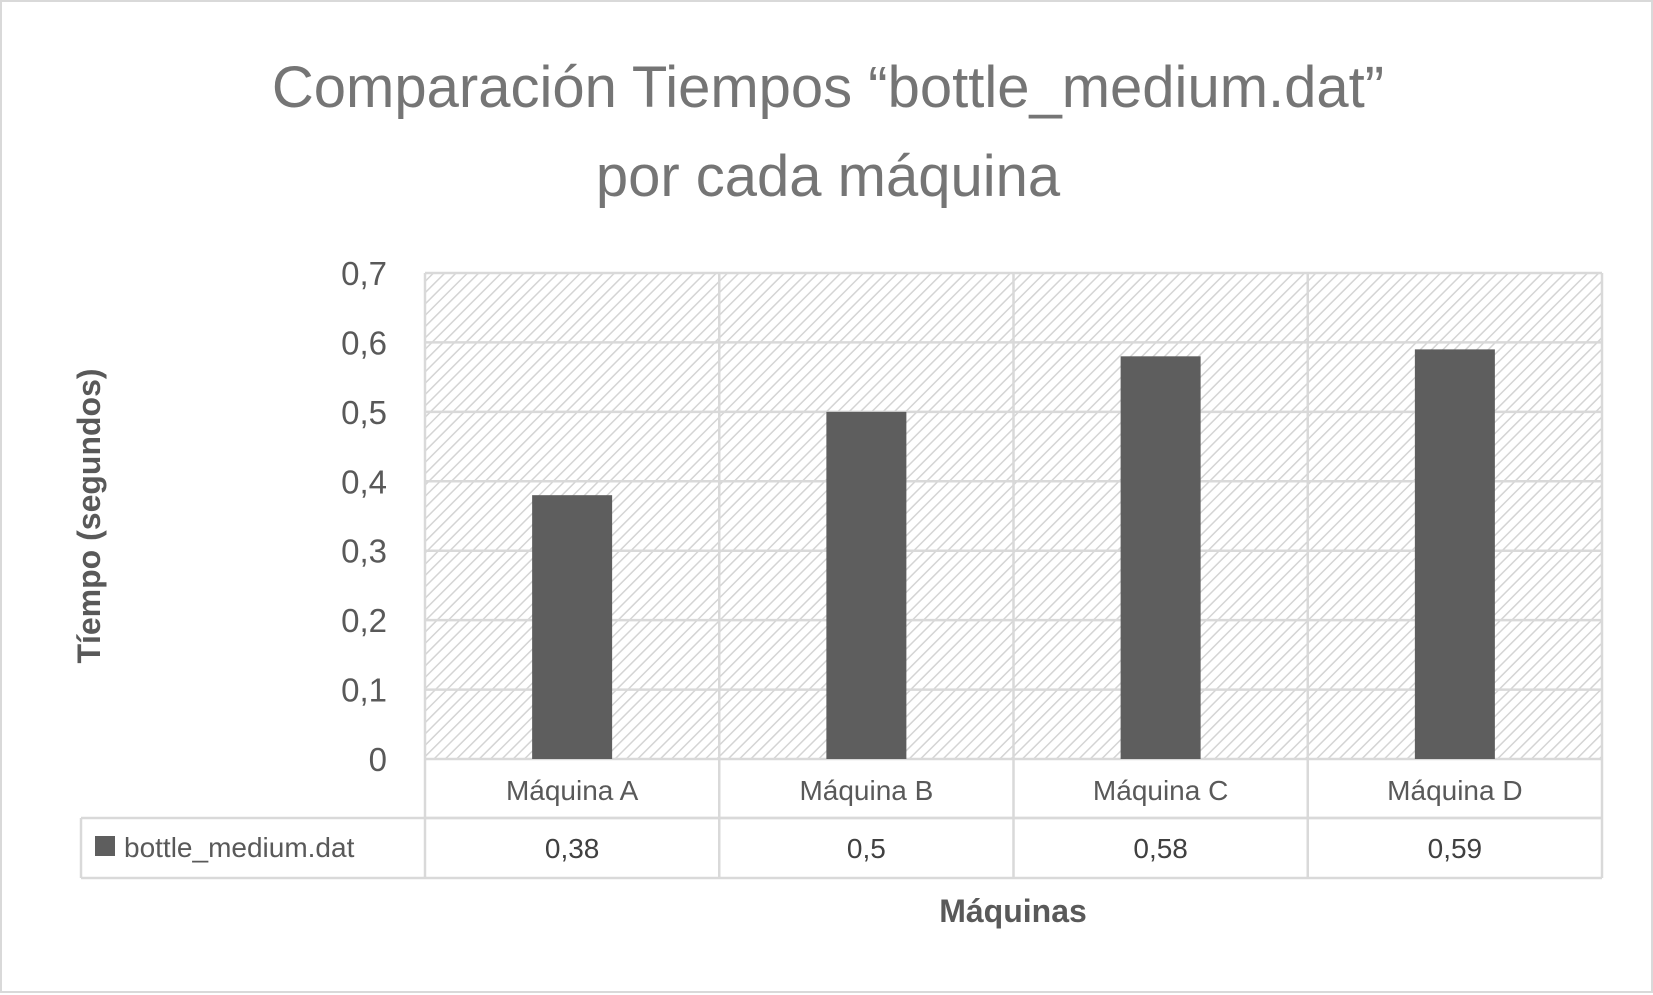  Describe the element at coordinates (364, 620) in the screenshot. I see `y-tick-label: 0,2` at that location.